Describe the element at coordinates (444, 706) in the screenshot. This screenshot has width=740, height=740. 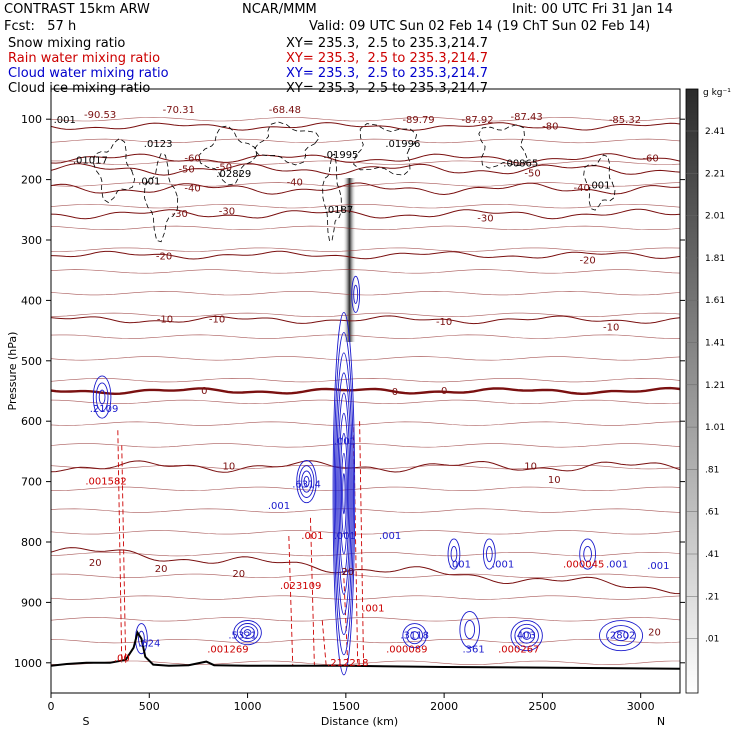
I see `x-tick-label: 2000` at that location.